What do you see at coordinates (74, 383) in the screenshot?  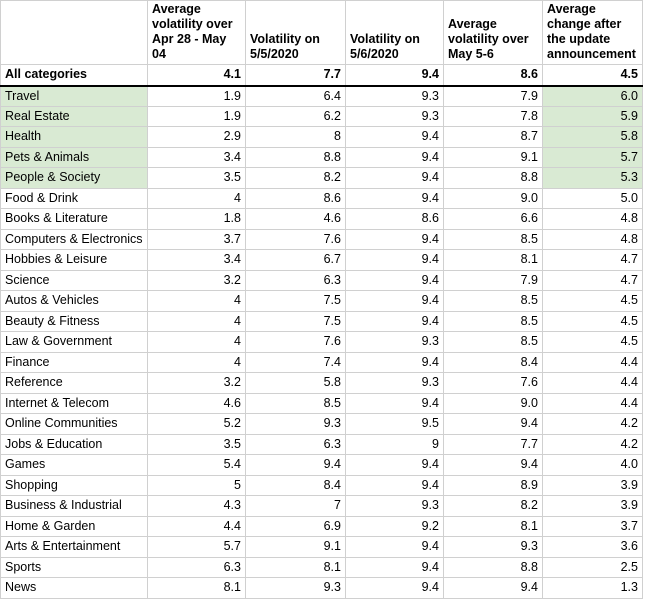 I see `category-cell: Reference` at bounding box center [74, 383].